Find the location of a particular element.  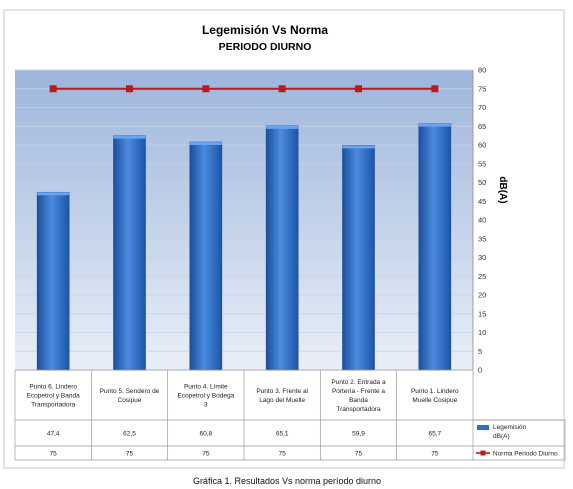

data-label: 60,8 is located at coordinates (206, 434).